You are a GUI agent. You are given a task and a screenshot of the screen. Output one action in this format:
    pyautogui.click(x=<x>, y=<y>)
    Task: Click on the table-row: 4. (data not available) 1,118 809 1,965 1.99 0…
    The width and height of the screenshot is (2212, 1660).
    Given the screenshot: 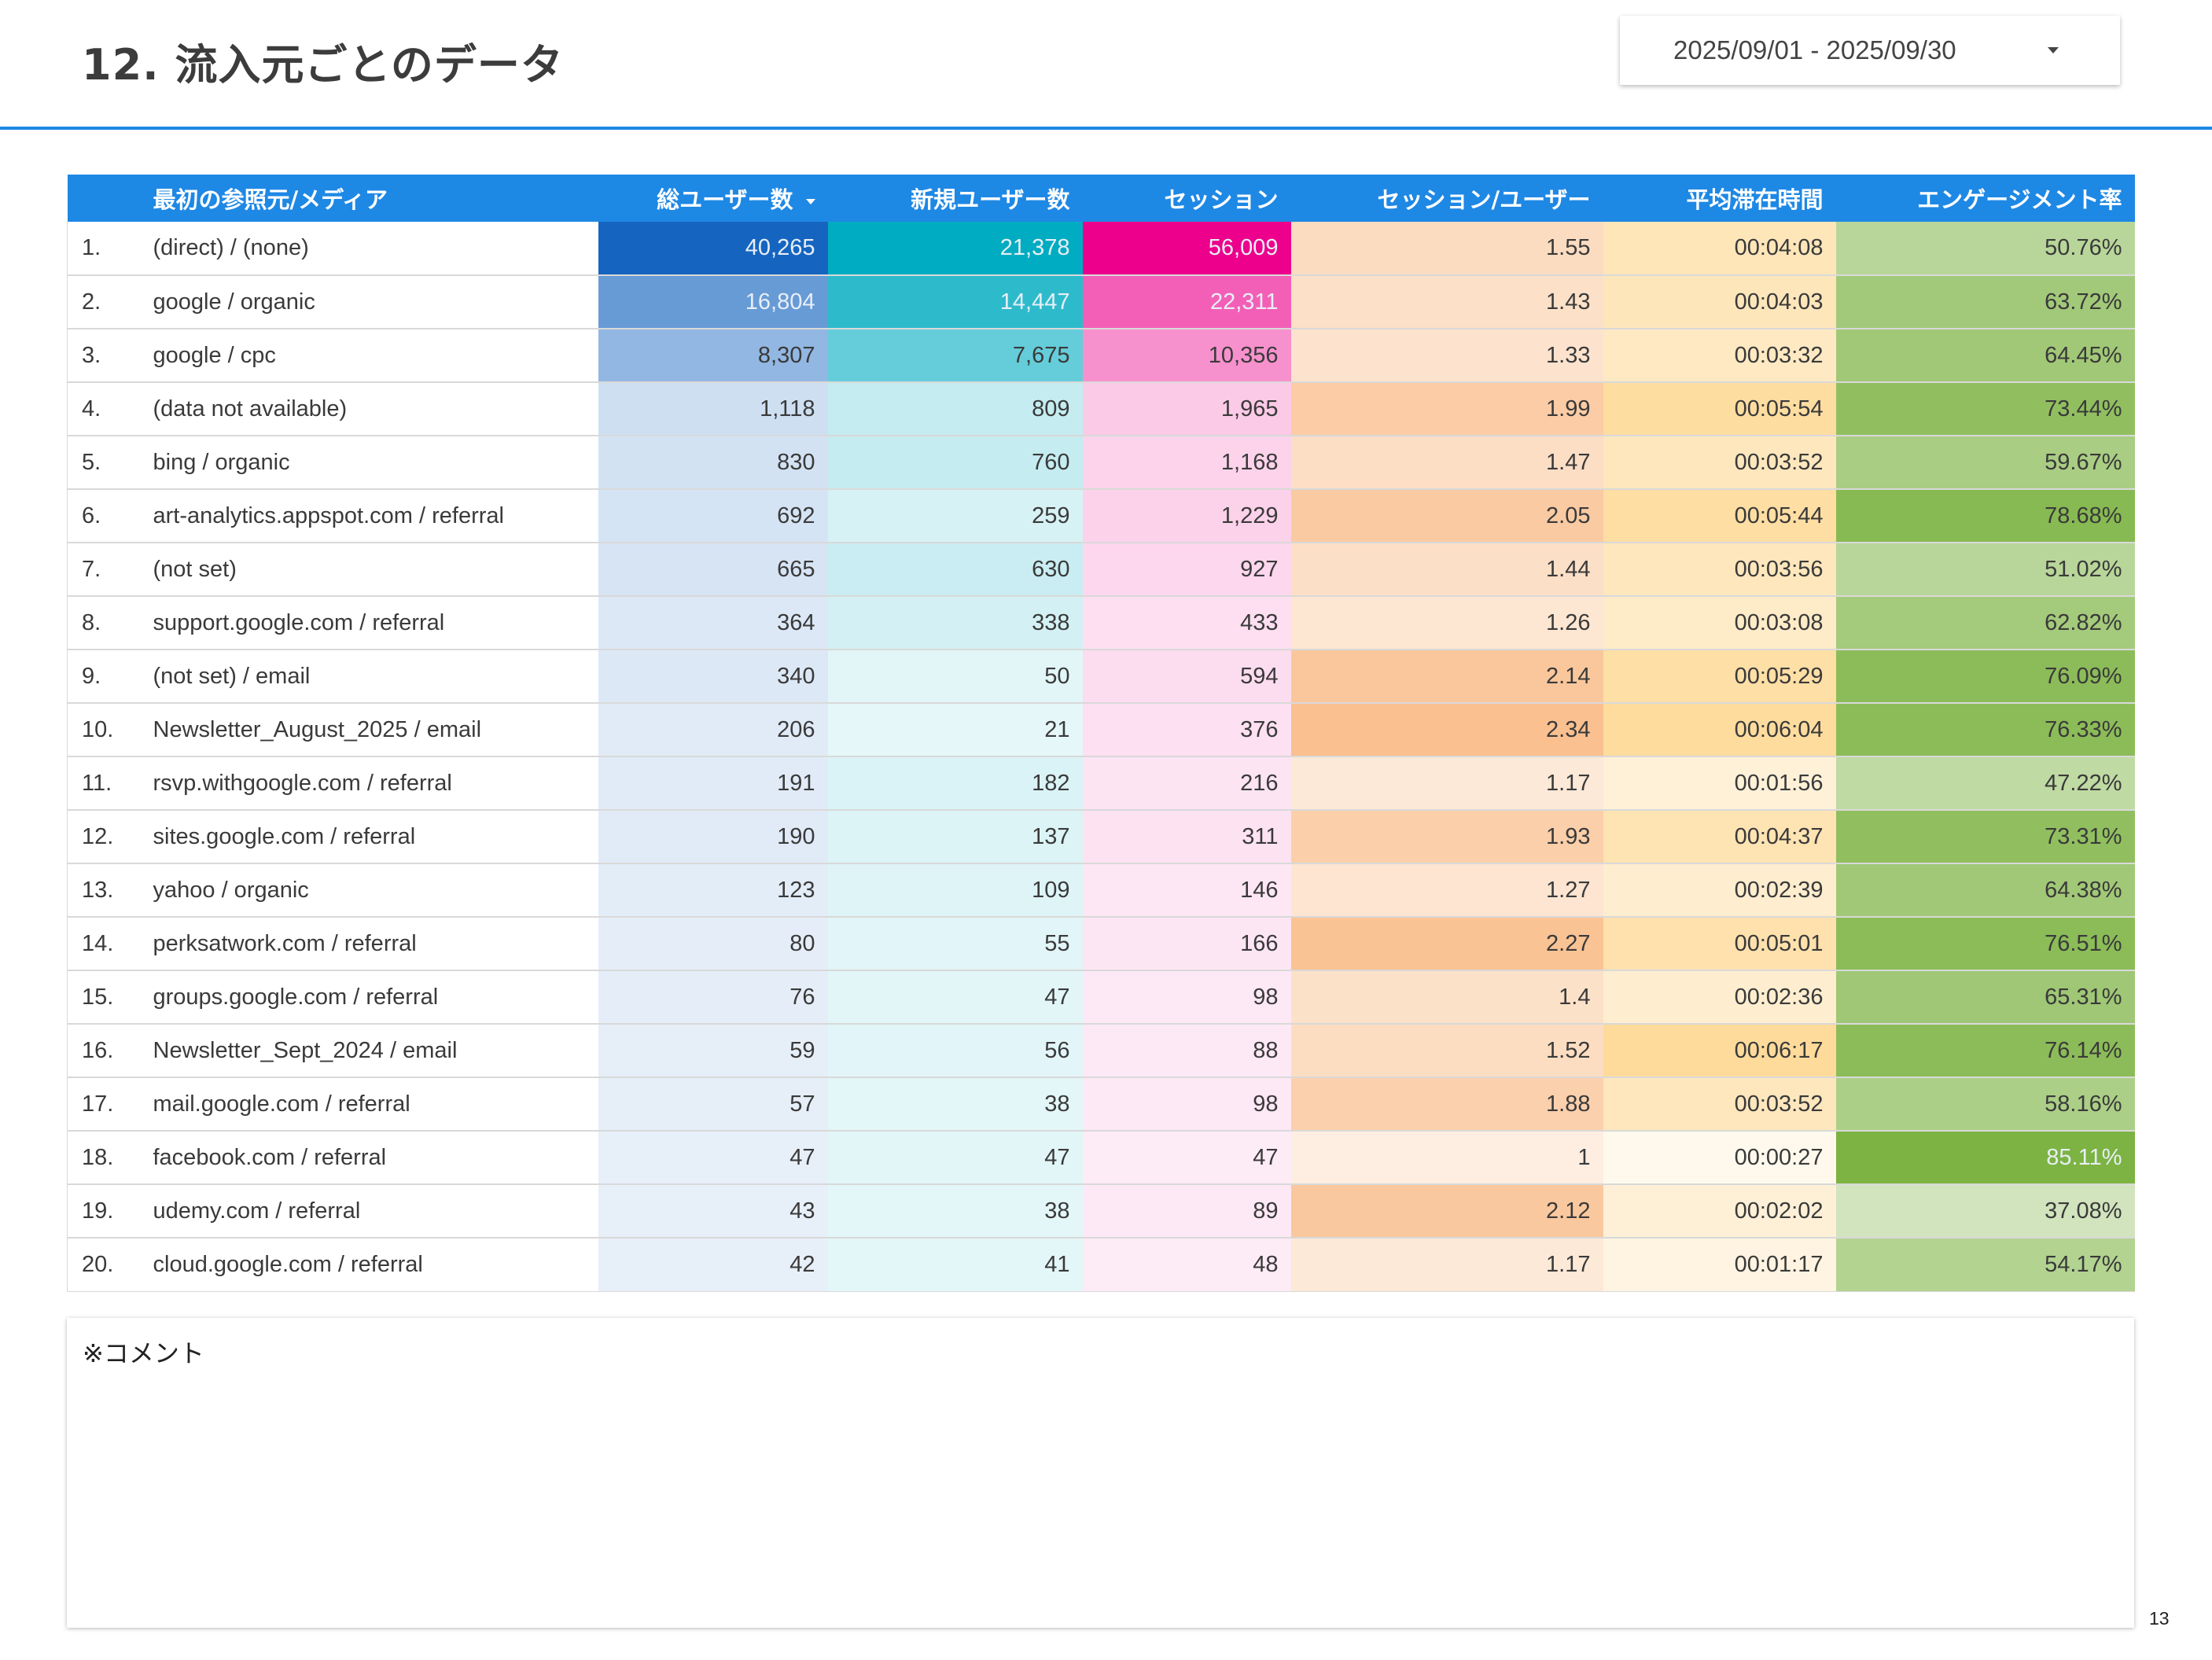 What is the action you would take?
    pyautogui.click(x=1101, y=409)
    